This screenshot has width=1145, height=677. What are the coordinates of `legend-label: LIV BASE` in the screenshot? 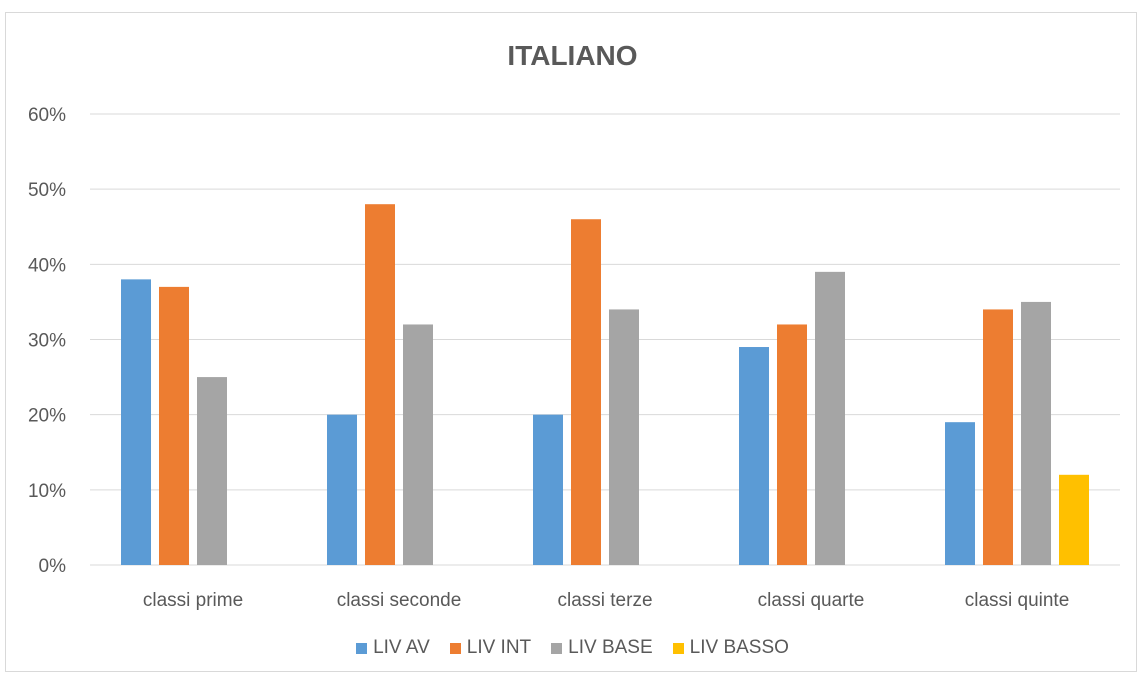 It's located at (610, 647).